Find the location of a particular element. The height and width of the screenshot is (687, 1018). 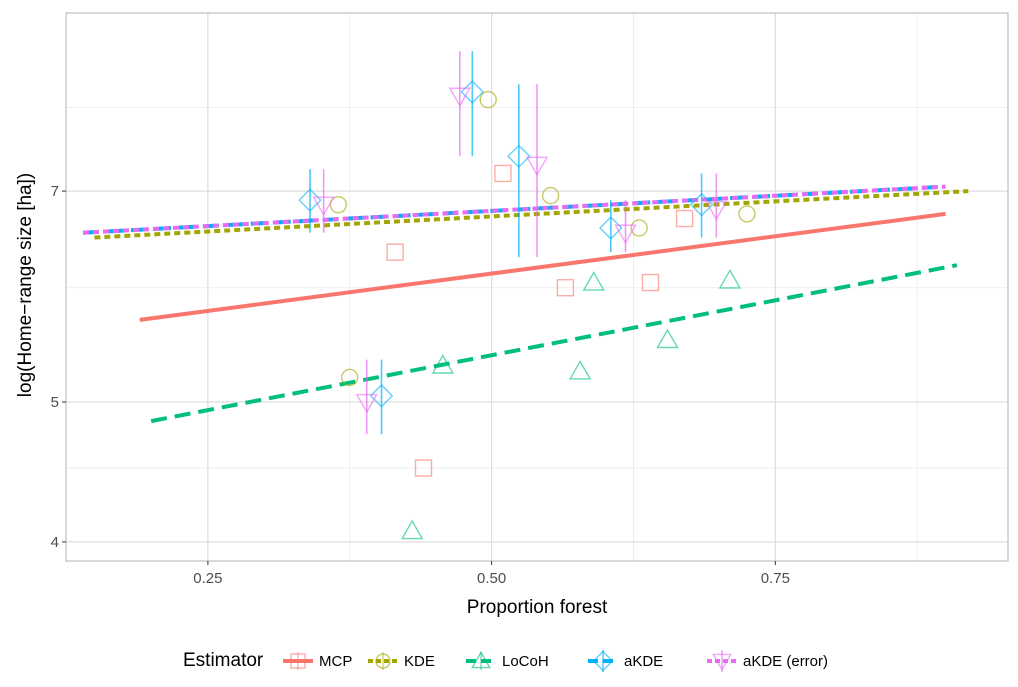

legend-entry-akde: aKDE is located at coordinates (625, 661).